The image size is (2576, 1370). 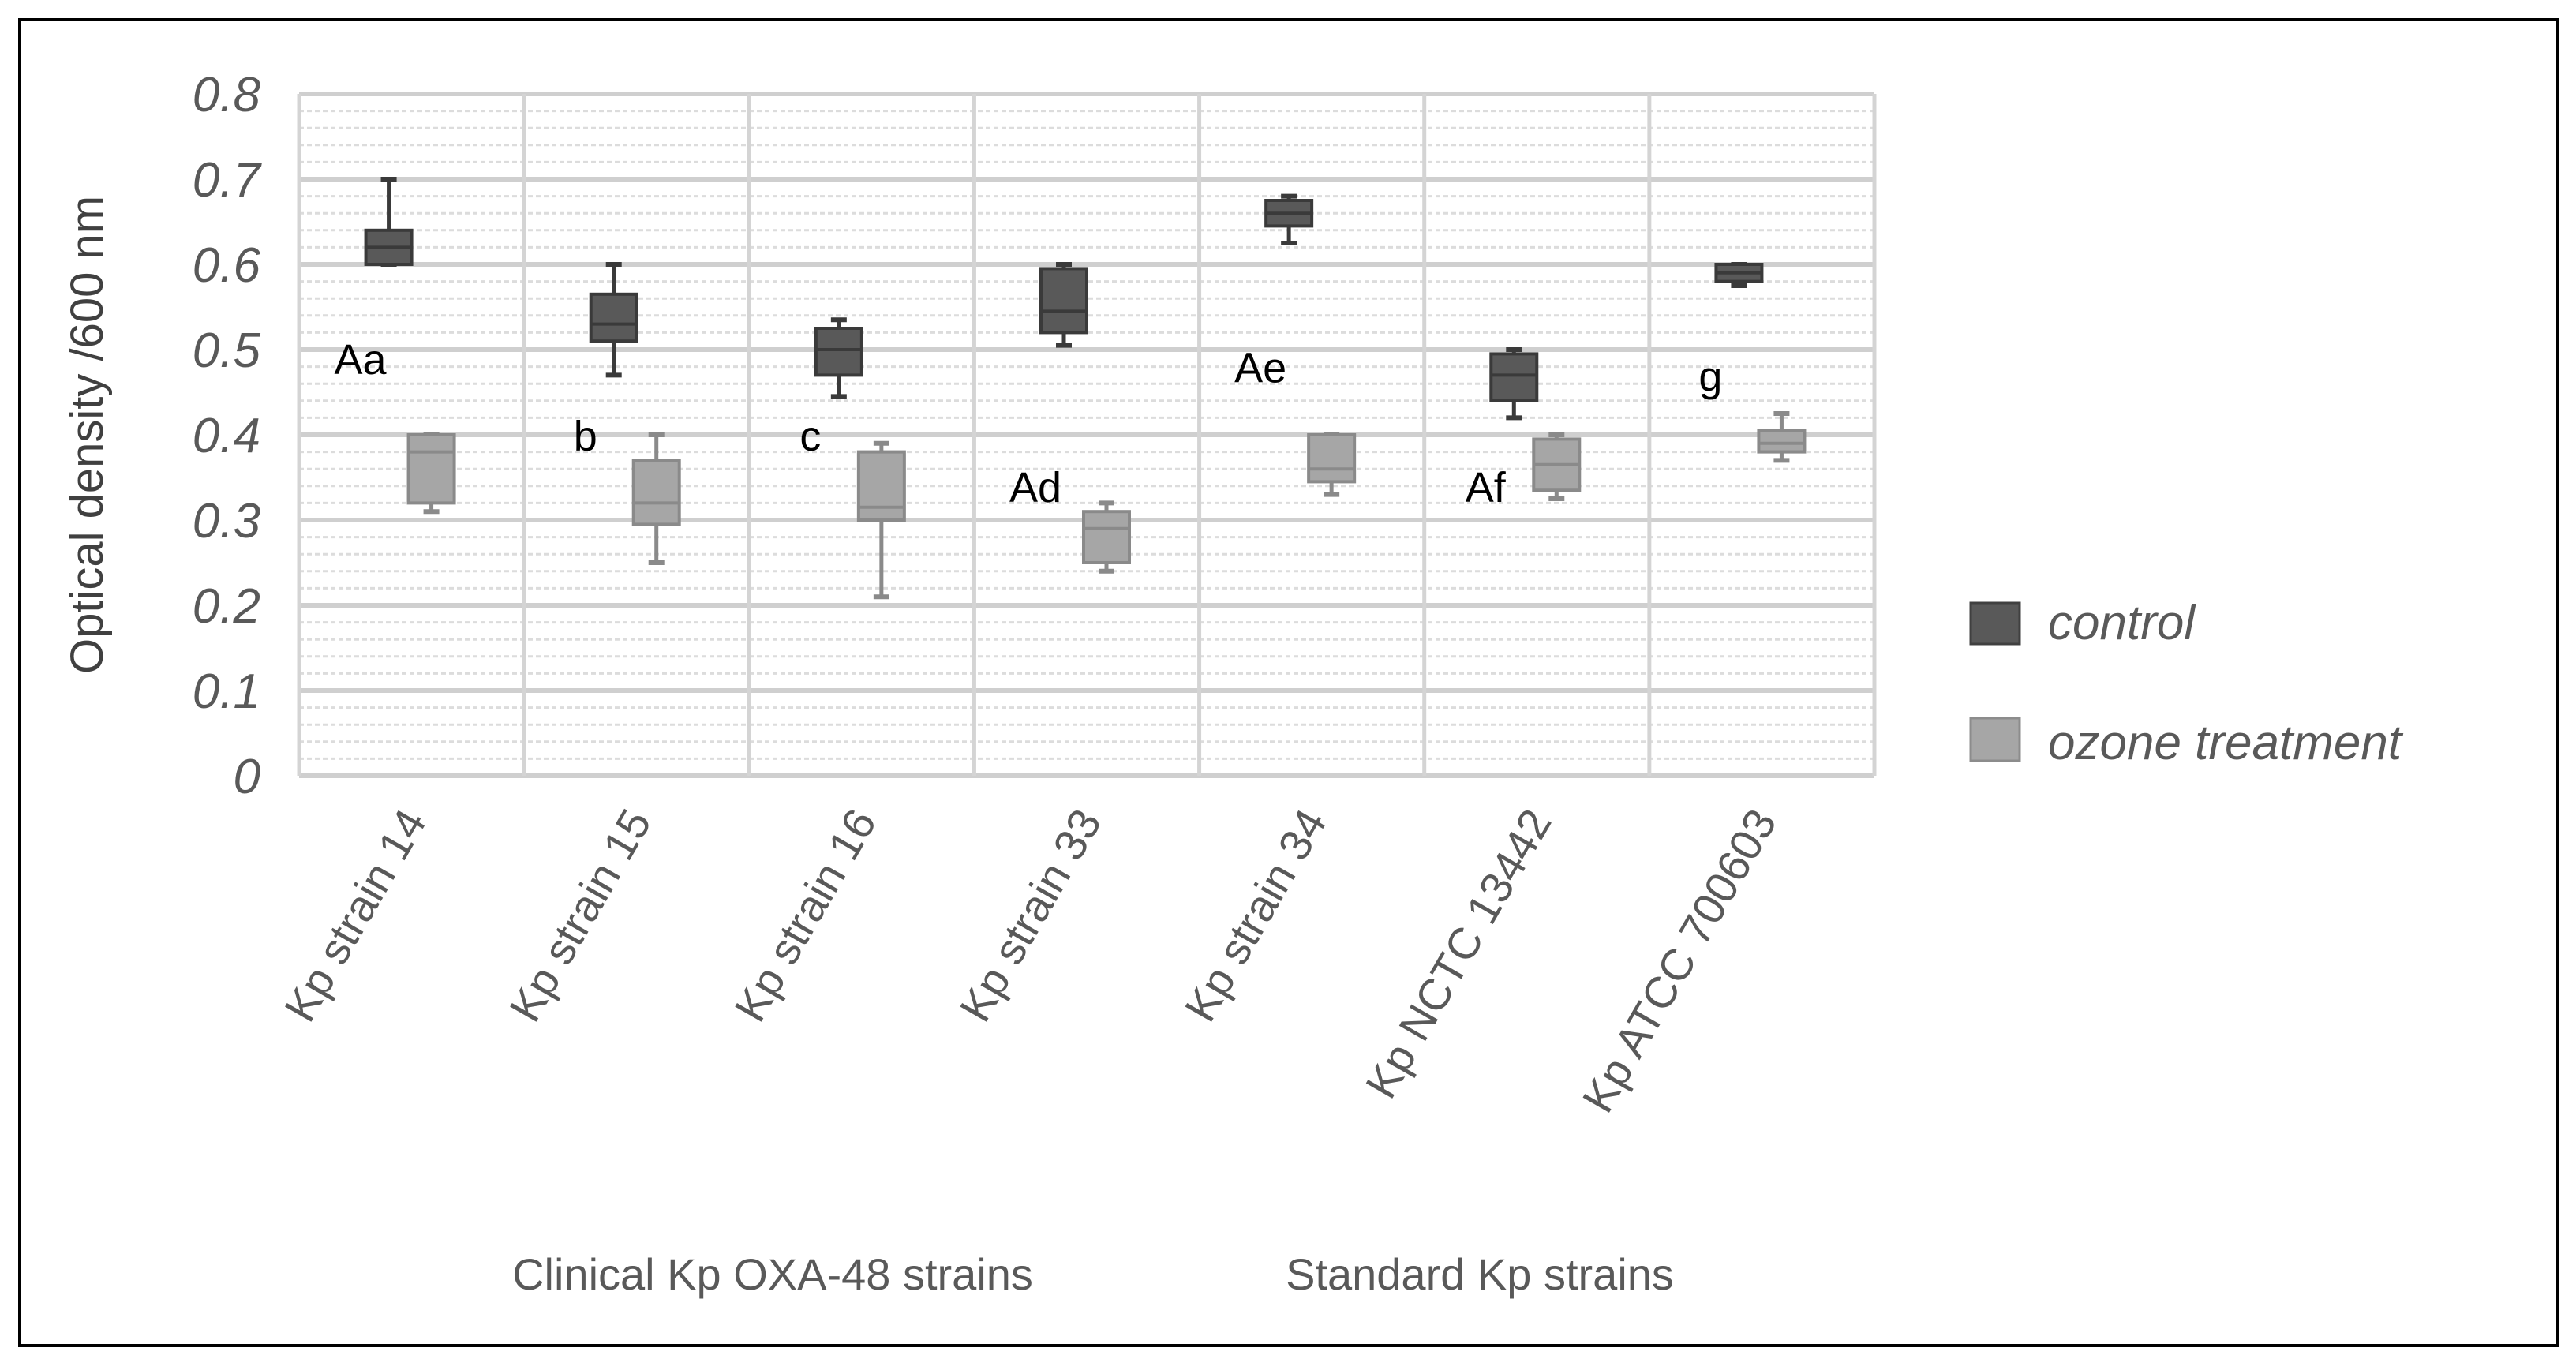 What do you see at coordinates (772, 1274) in the screenshot?
I see `group-label-clinical: Clinical Kp OXA-48 strains` at bounding box center [772, 1274].